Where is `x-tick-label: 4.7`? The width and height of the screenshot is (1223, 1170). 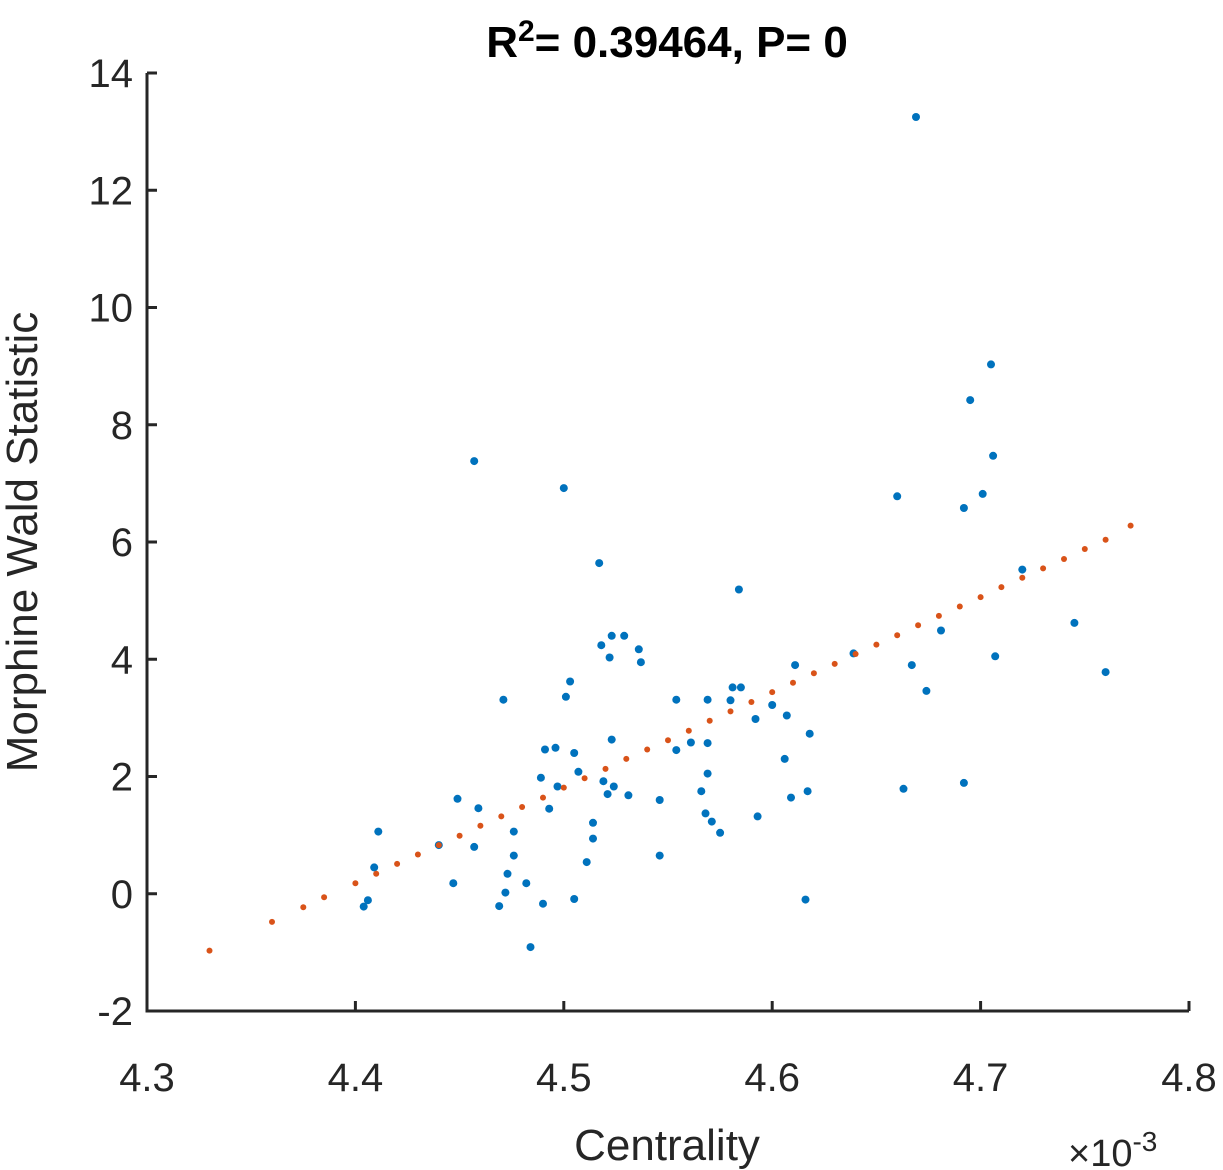
x-tick-label: 4.7 is located at coordinates (981, 1078).